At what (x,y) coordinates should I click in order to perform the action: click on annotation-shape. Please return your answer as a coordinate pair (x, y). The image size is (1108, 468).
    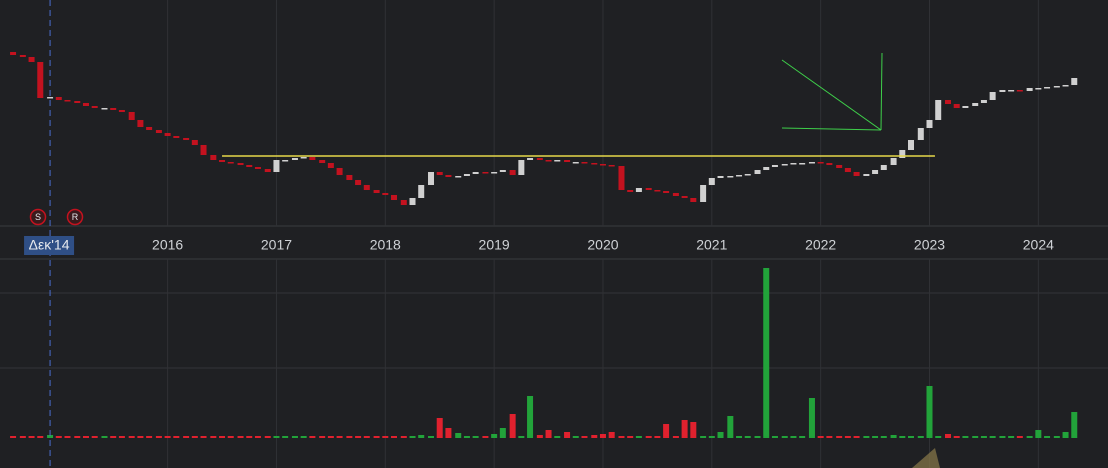
    Looking at the image, I should click on (926, 458).